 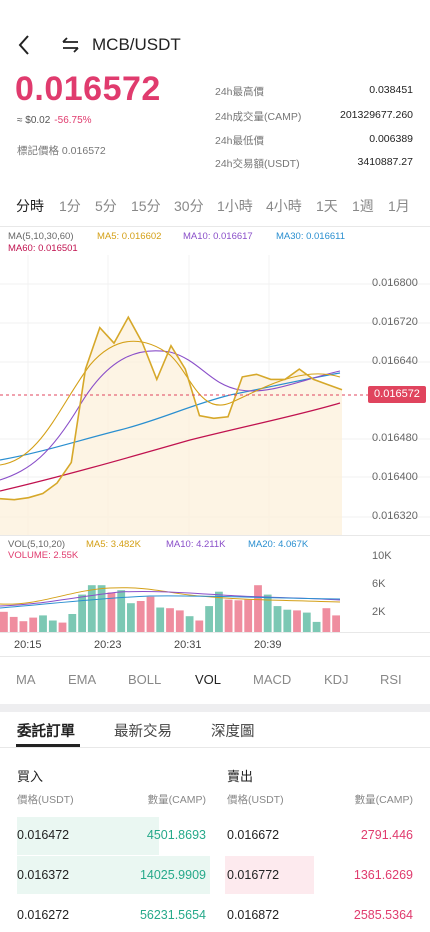 I want to click on indicator-macd: MACD, so click(x=272, y=679).